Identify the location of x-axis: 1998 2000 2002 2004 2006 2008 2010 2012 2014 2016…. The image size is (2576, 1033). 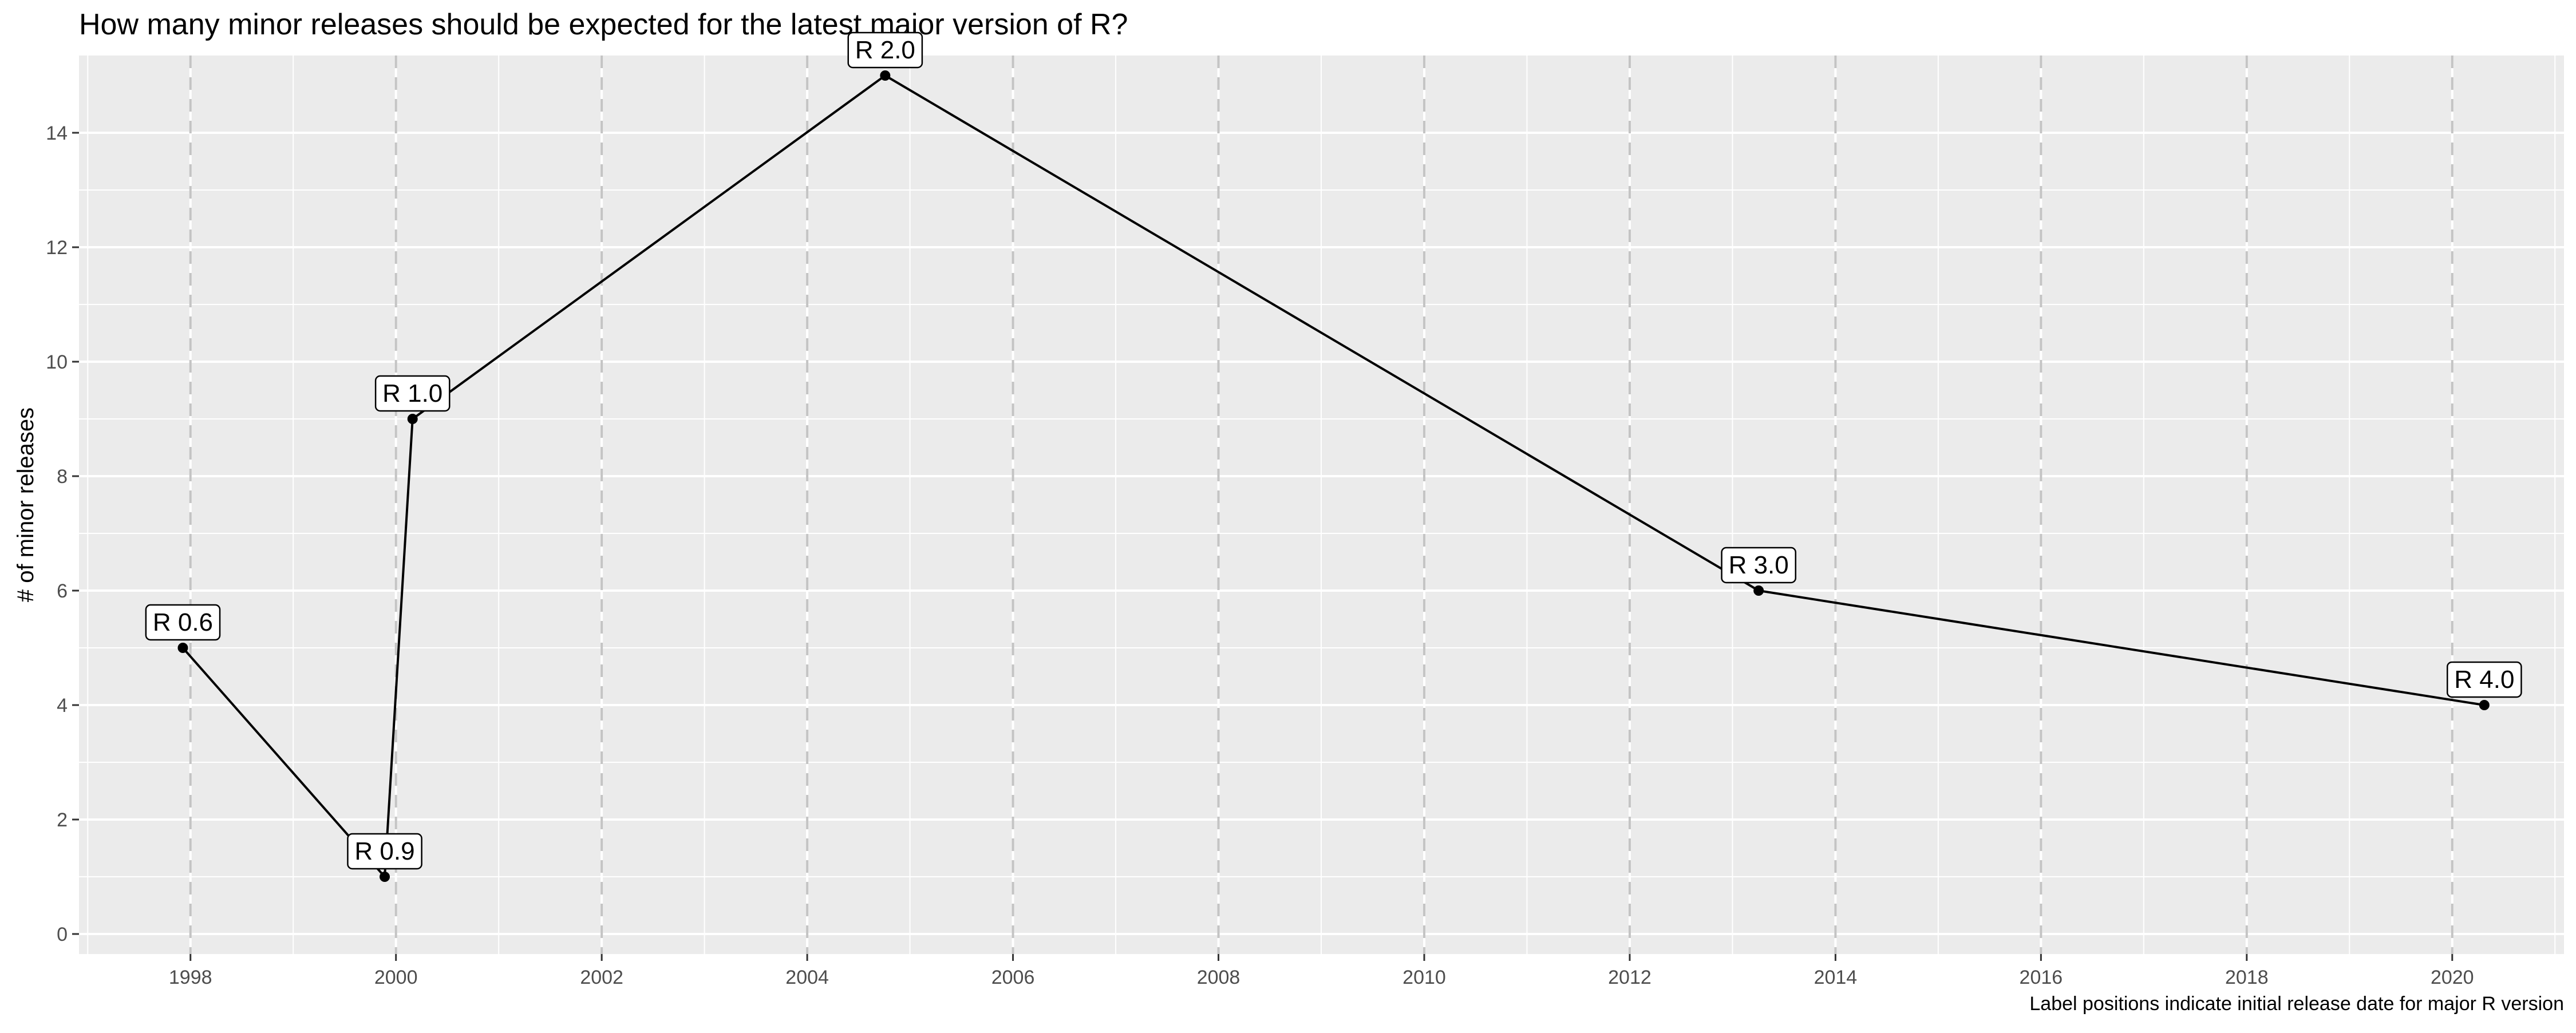
(1322, 971).